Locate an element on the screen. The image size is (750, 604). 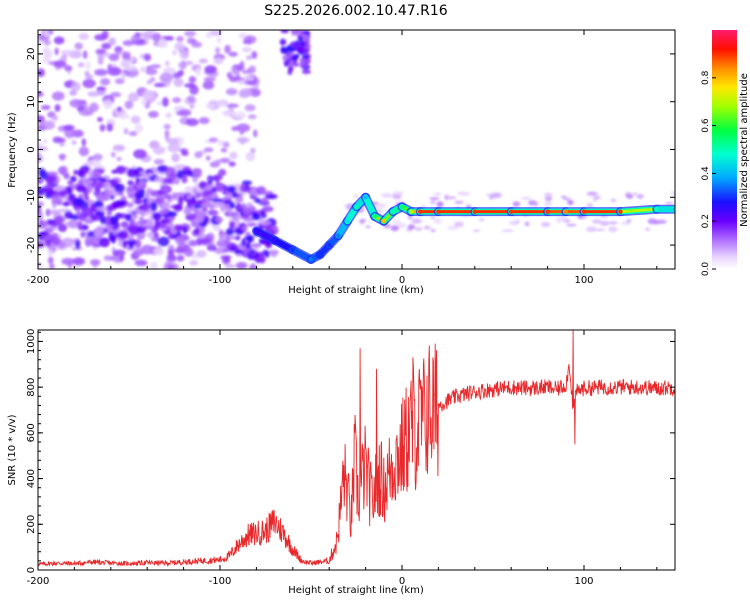
snr-x-tick-label: -200 is located at coordinates (38, 581).